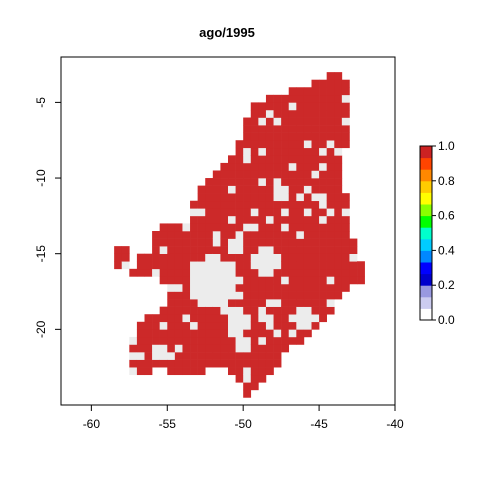 This screenshot has width=480, height=485. What do you see at coordinates (426, 302) in the screenshot?
I see `colorbar-swatch` at bounding box center [426, 302].